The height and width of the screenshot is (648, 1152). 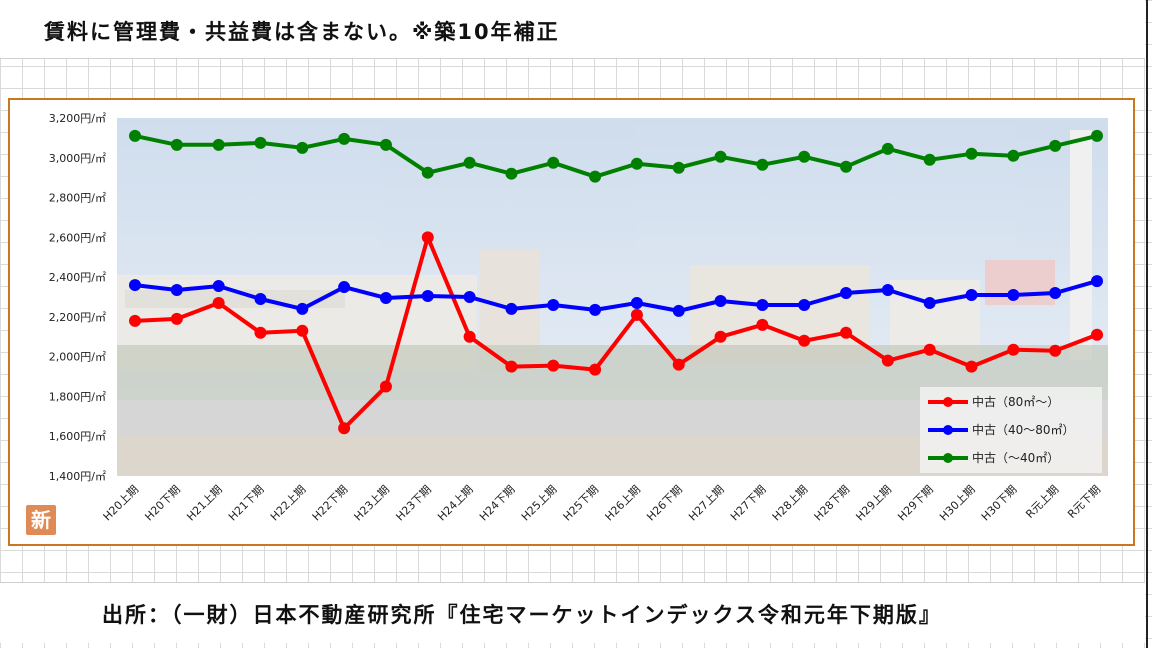 What do you see at coordinates (522, 615) in the screenshot?
I see `source-text: 出所：（一財）日本不動産研究所『住宅マーケットインデックス令和元年下期版』` at bounding box center [522, 615].